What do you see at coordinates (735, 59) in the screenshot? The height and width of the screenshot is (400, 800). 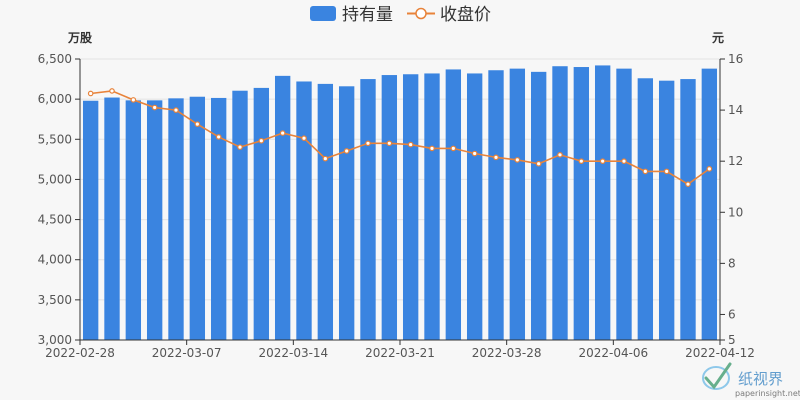 I see `right-tick-label-6: 16` at bounding box center [735, 59].